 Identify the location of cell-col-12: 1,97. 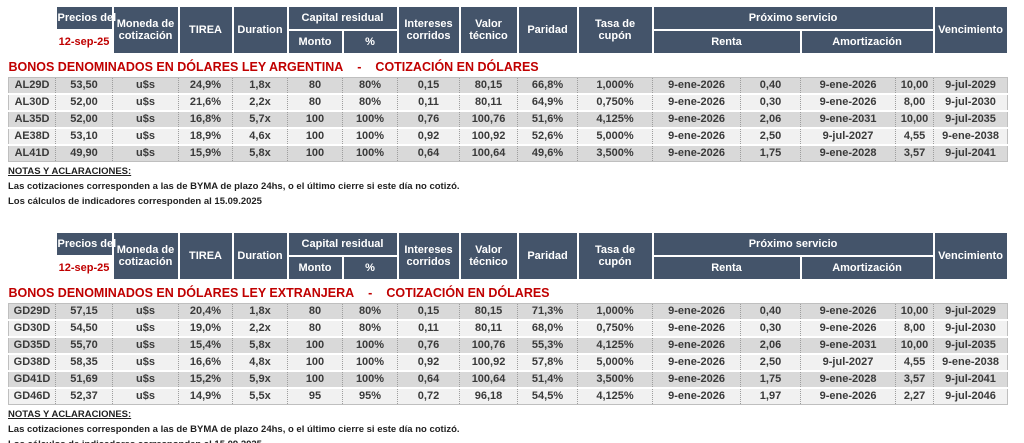
(771, 396).